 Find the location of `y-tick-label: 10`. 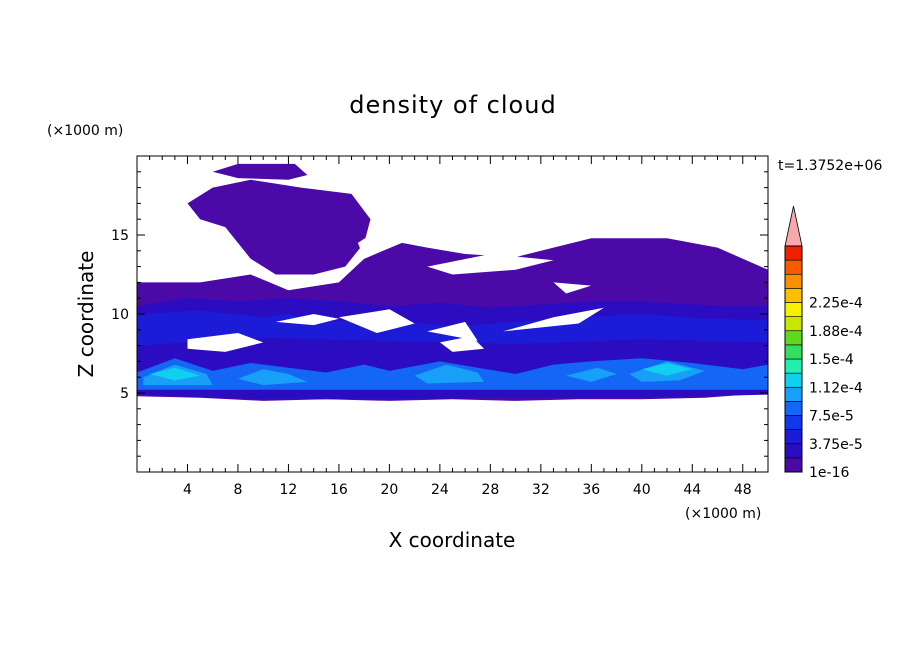

y-tick-label: 10 is located at coordinates (120, 315).